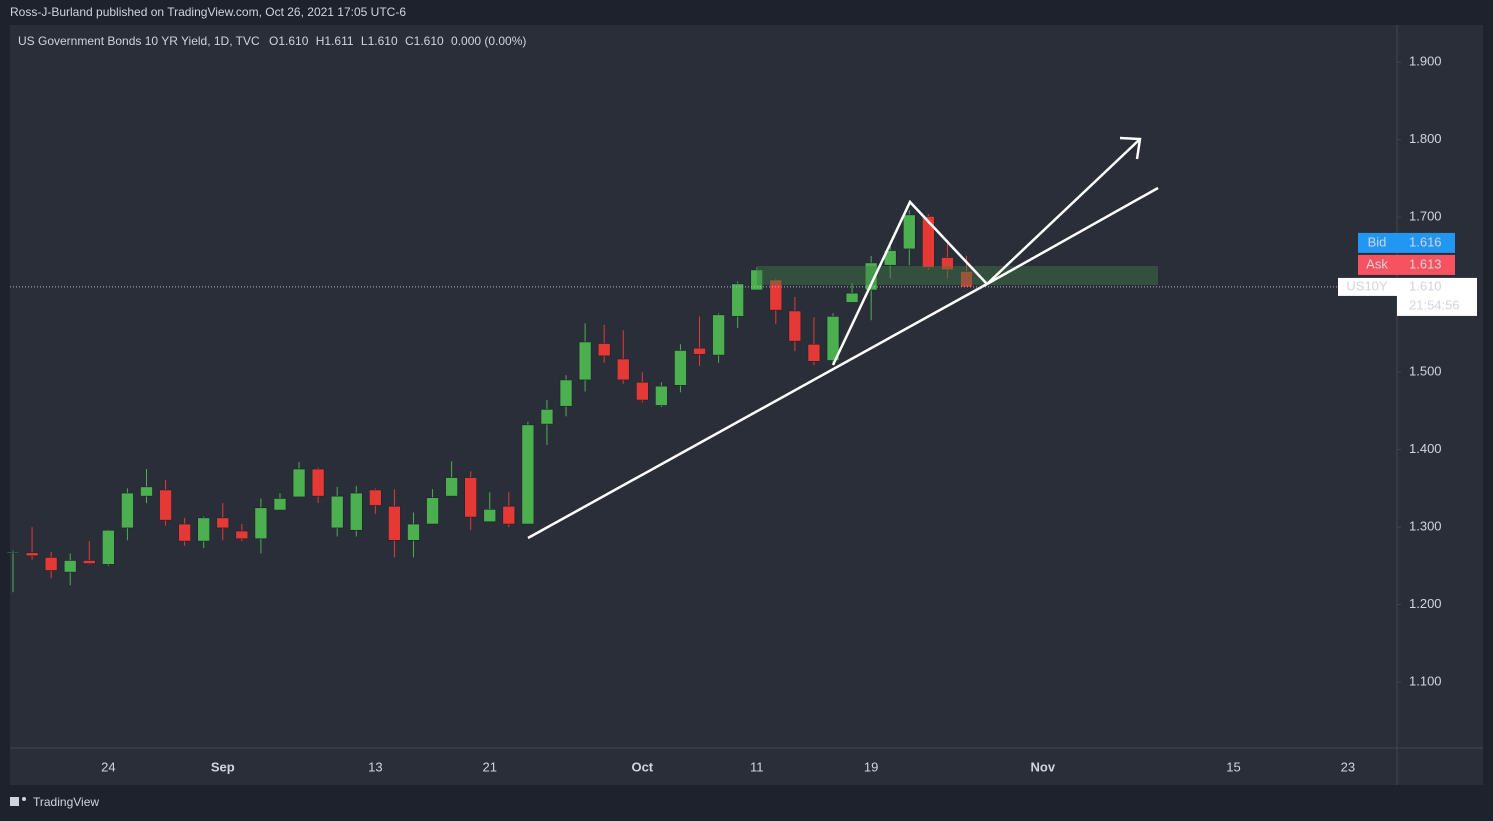 The width and height of the screenshot is (1493, 821). What do you see at coordinates (66, 802) in the screenshot?
I see `brand-name: TradingView` at bounding box center [66, 802].